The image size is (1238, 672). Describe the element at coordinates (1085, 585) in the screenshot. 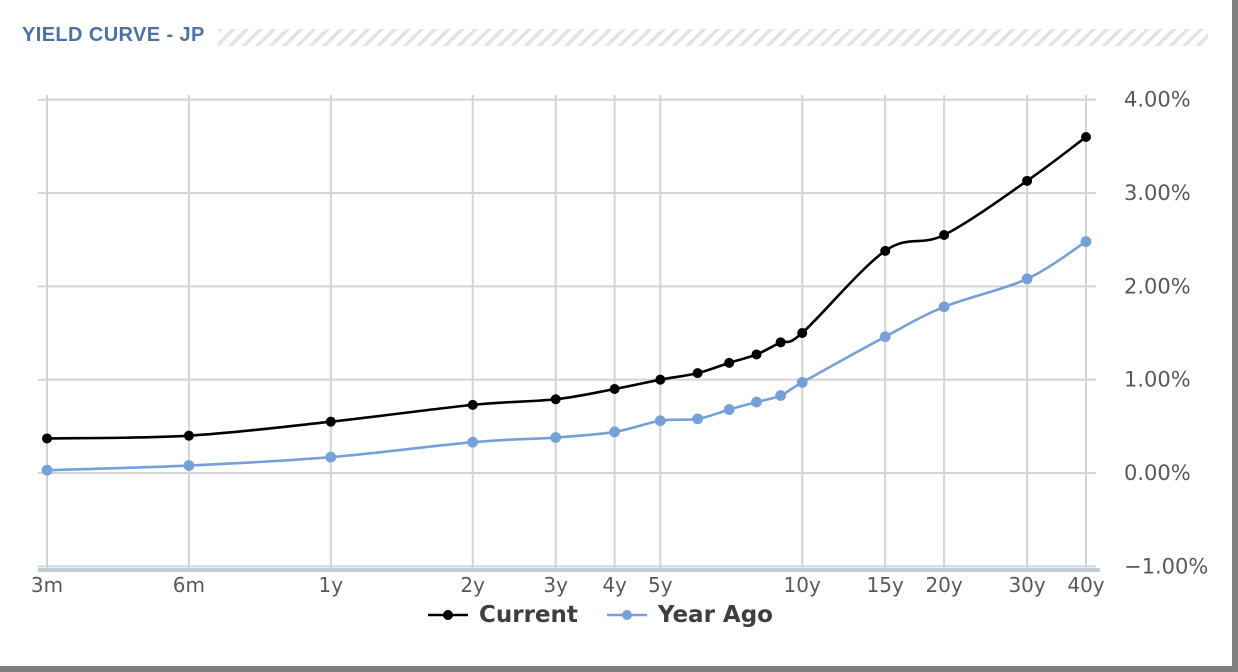

I see `x-tick-label: 40y` at that location.